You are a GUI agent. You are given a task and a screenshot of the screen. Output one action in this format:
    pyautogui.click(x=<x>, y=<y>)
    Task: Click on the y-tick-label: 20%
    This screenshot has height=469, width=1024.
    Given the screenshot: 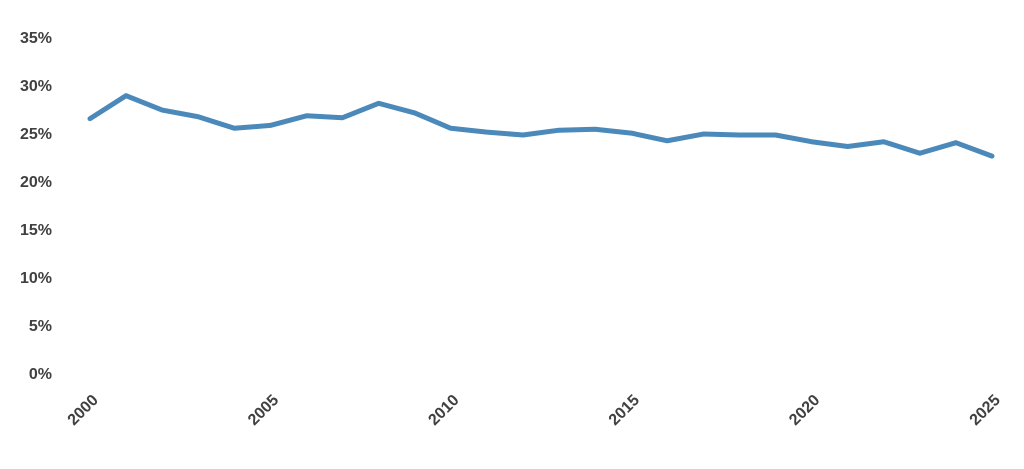 What is the action you would take?
    pyautogui.click(x=36, y=182)
    